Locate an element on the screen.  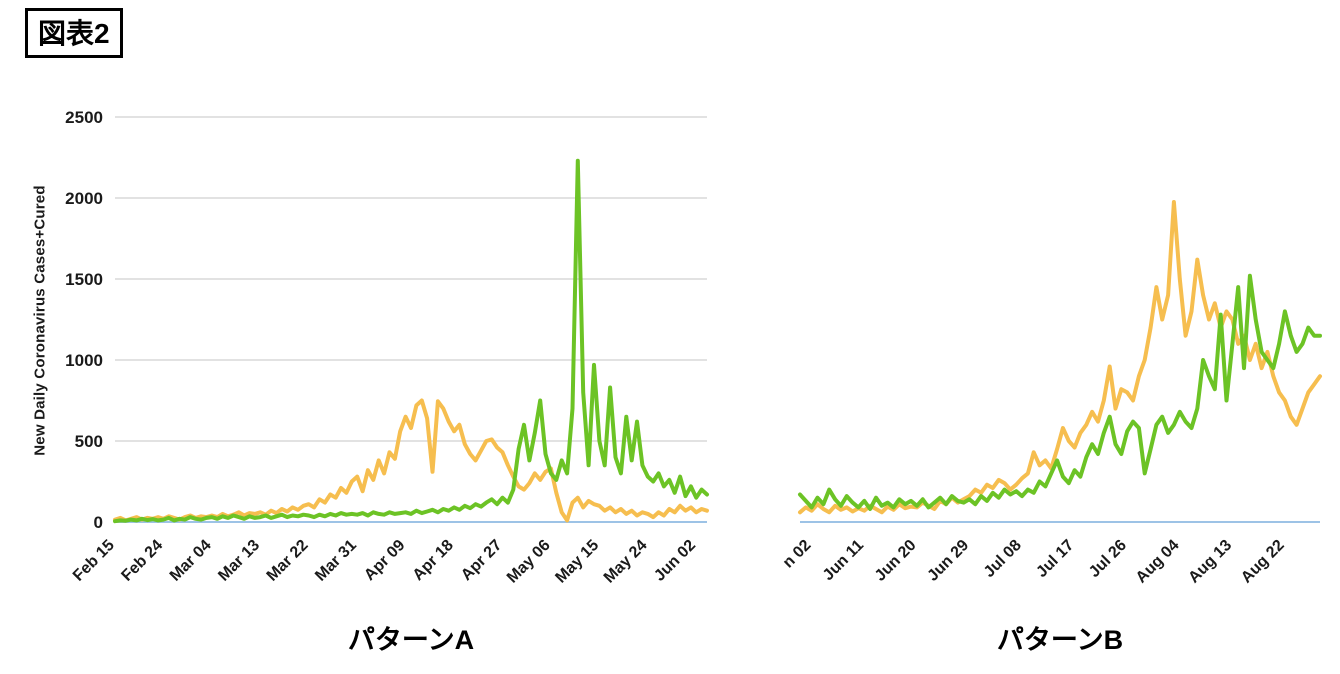
x-tick-label: Jun 20 is located at coordinates (896, 561).